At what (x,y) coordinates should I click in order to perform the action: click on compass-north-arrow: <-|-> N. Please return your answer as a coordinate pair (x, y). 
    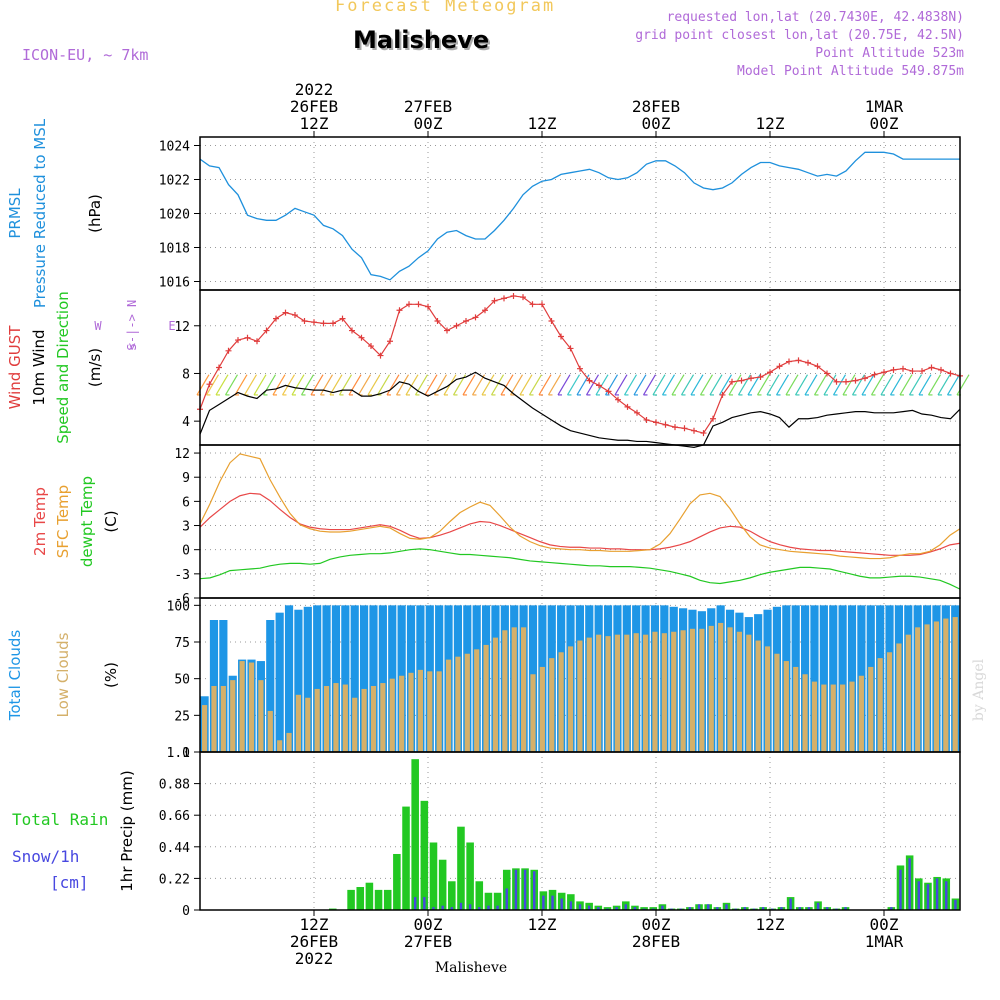
    Looking at the image, I should click on (132, 325).